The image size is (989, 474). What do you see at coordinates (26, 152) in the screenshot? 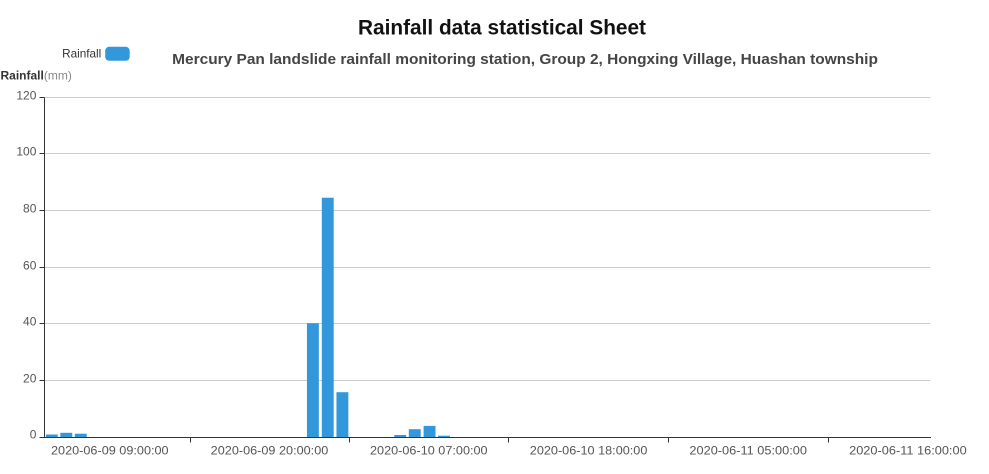
I see `svg-text: 100` at bounding box center [26, 152].